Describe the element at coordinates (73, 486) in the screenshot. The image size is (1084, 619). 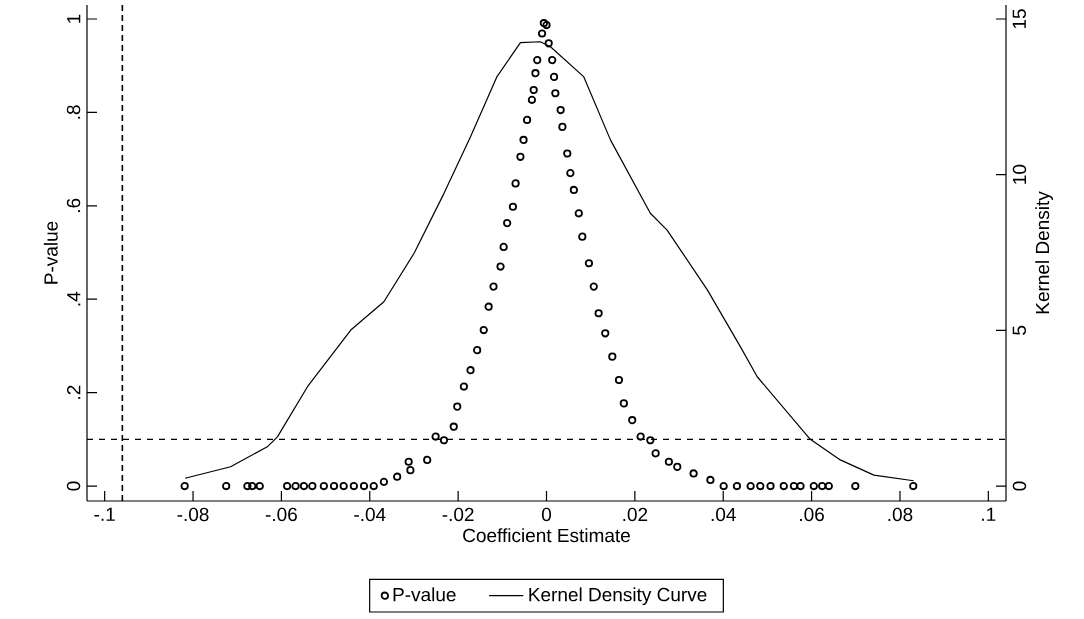
I see `y-tick-label: 0` at that location.